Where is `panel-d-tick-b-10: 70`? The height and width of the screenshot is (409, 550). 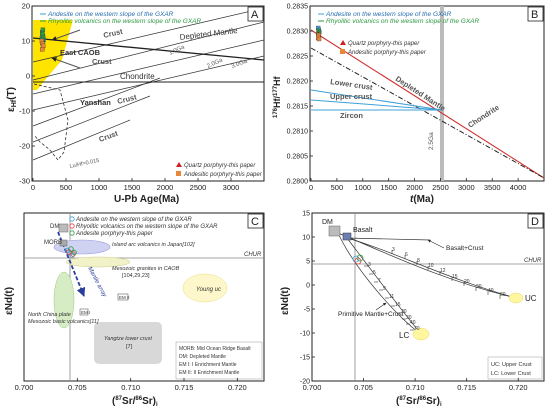 panel-d-tick-b-10: 70 is located at coordinates (417, 329).